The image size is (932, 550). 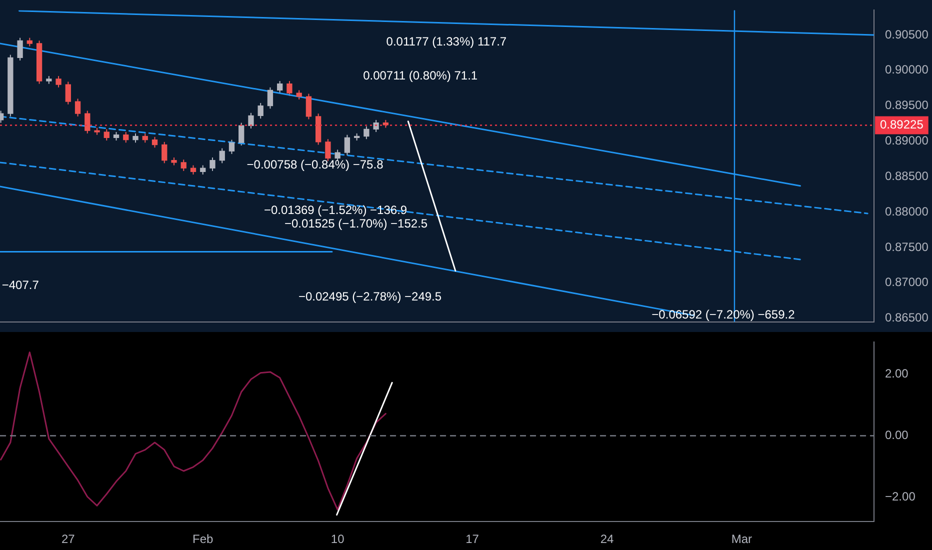 What do you see at coordinates (356, 223) in the screenshot?
I see `annotation: −0.01525 (−1.70%) −152.5` at bounding box center [356, 223].